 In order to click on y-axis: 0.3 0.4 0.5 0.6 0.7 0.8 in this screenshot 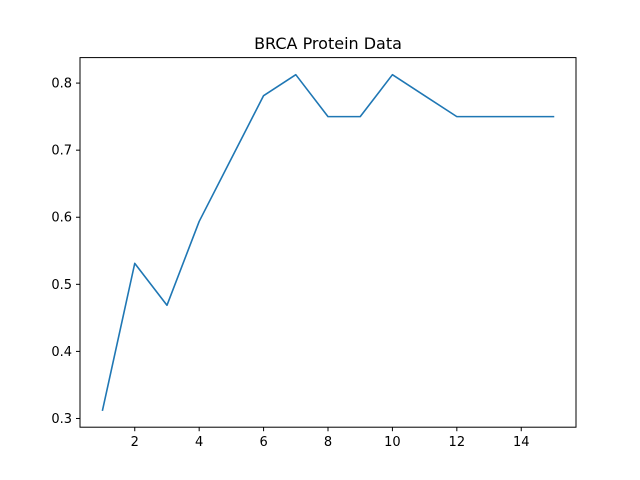, I will do `click(65, 252)`.